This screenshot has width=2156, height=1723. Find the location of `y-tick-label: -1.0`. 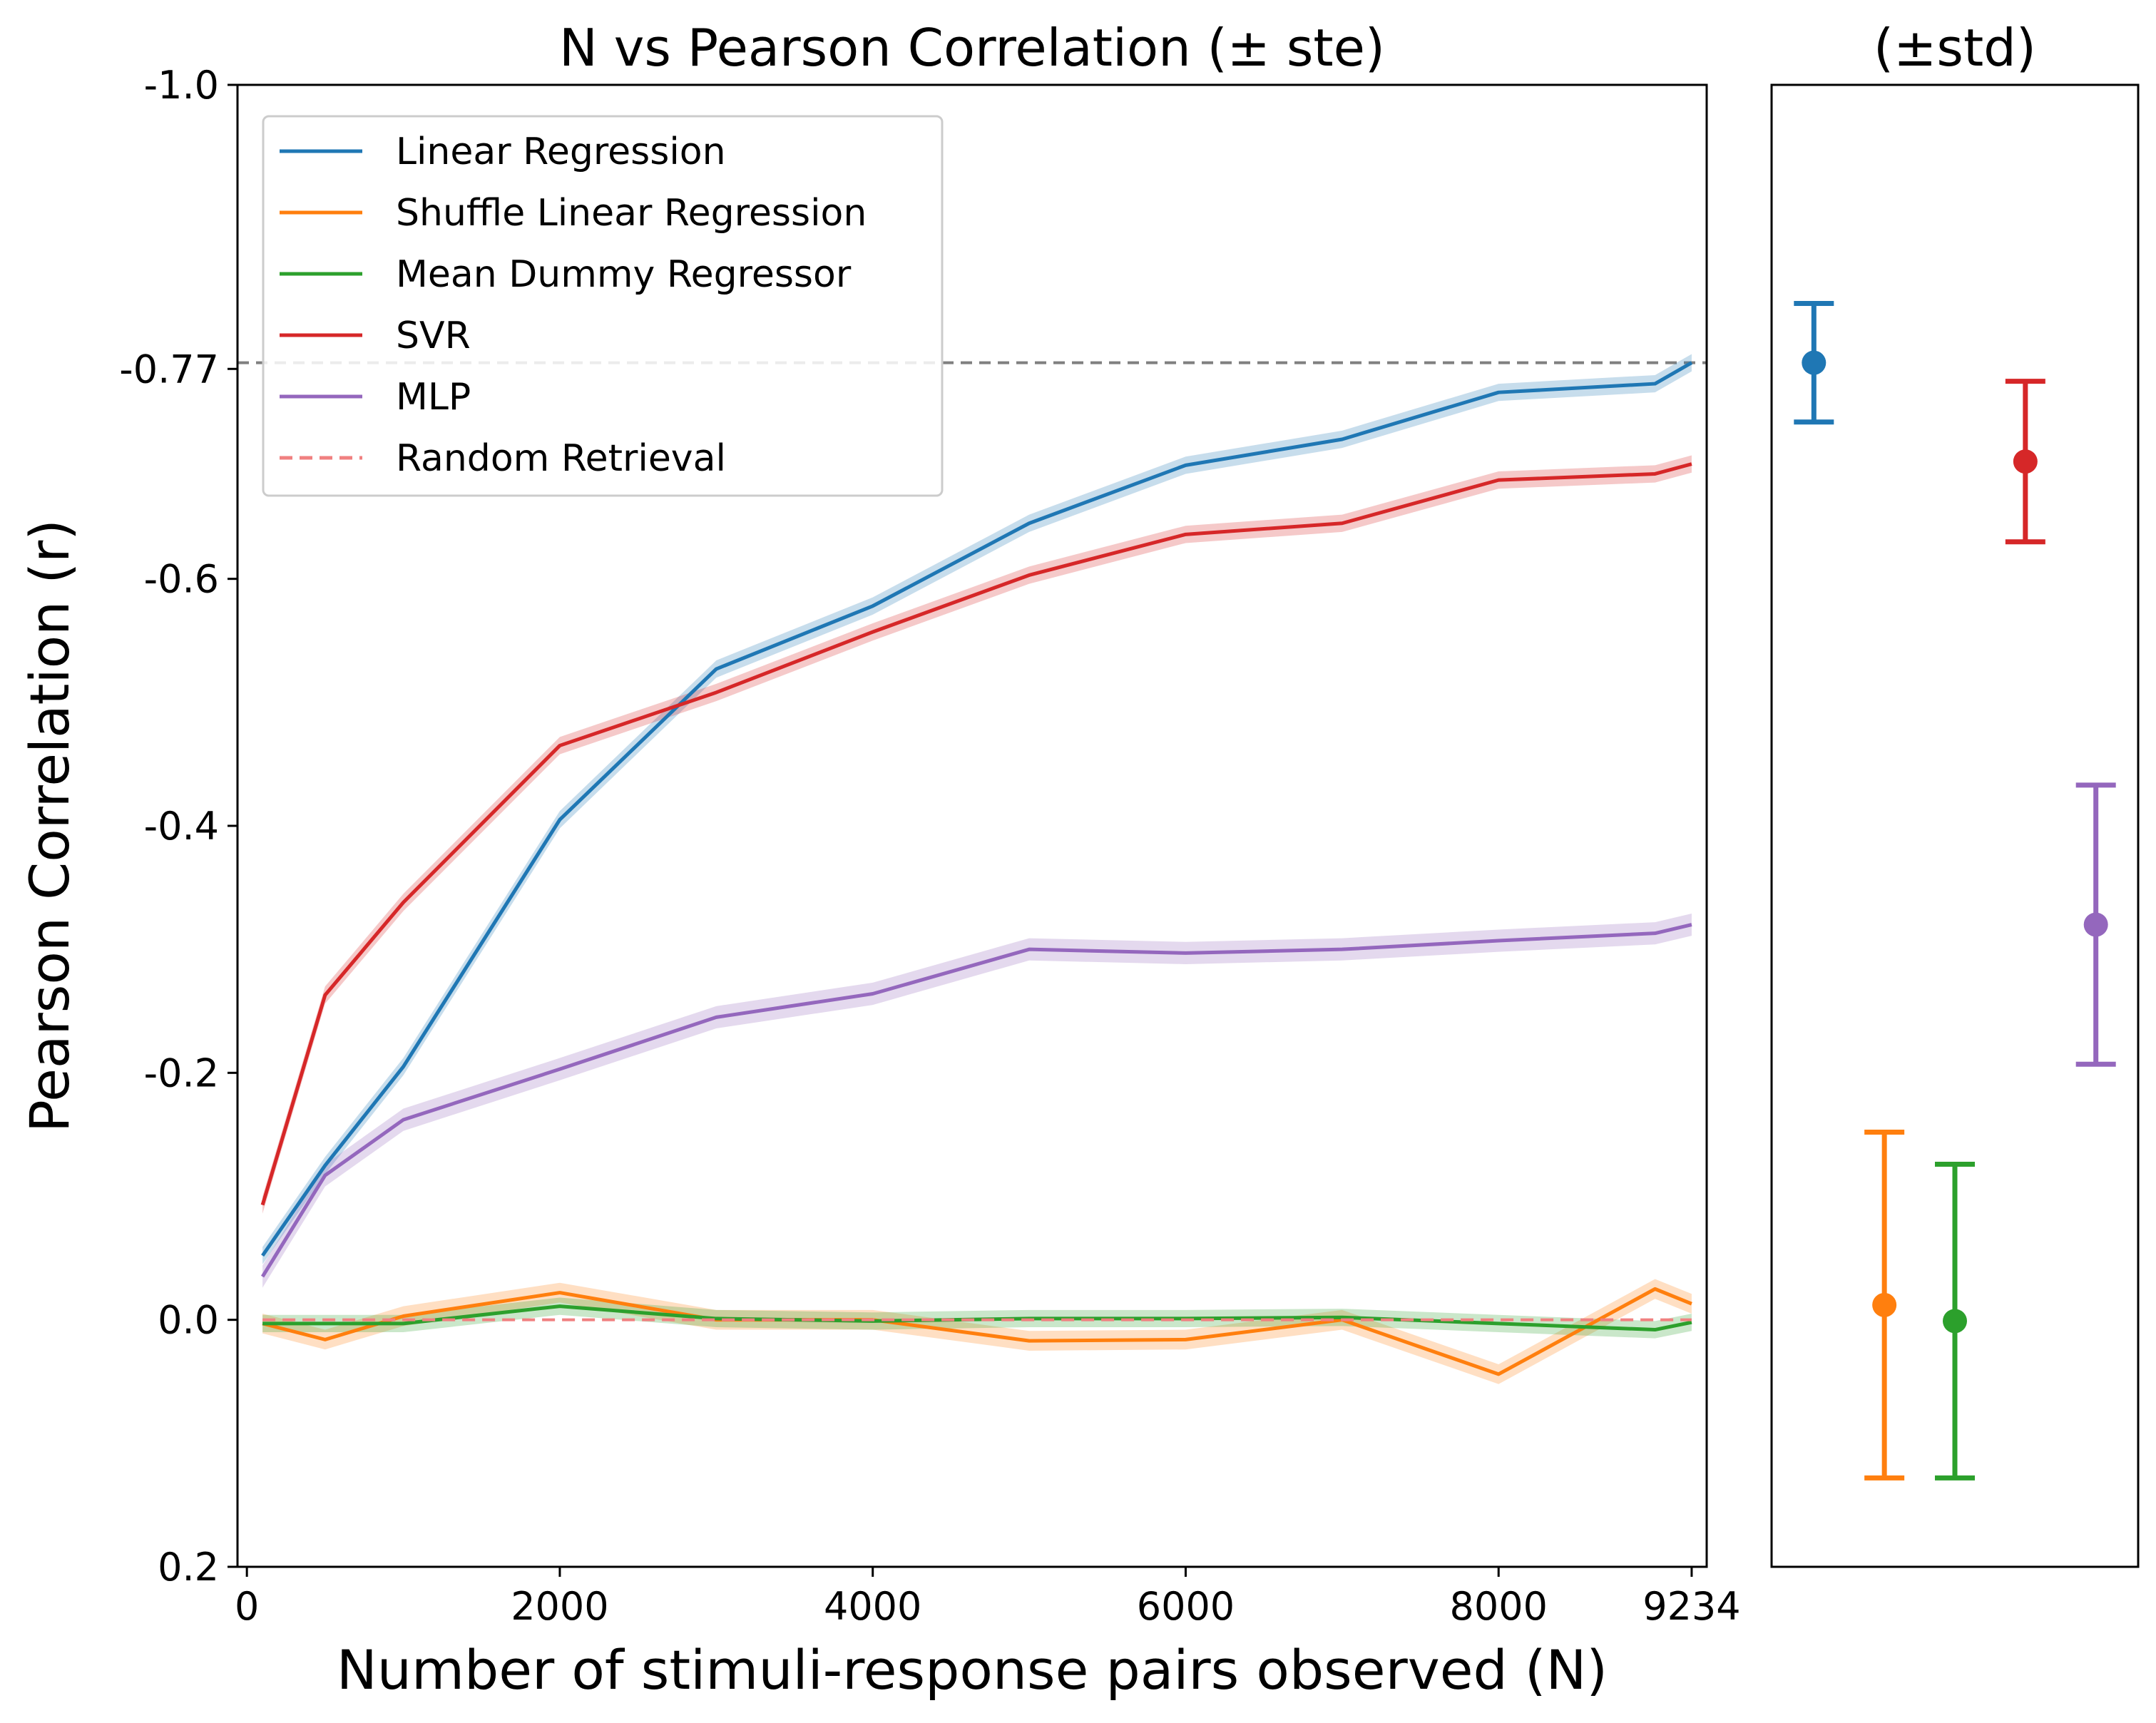

y-tick-label: -1.0 is located at coordinates (181, 85).